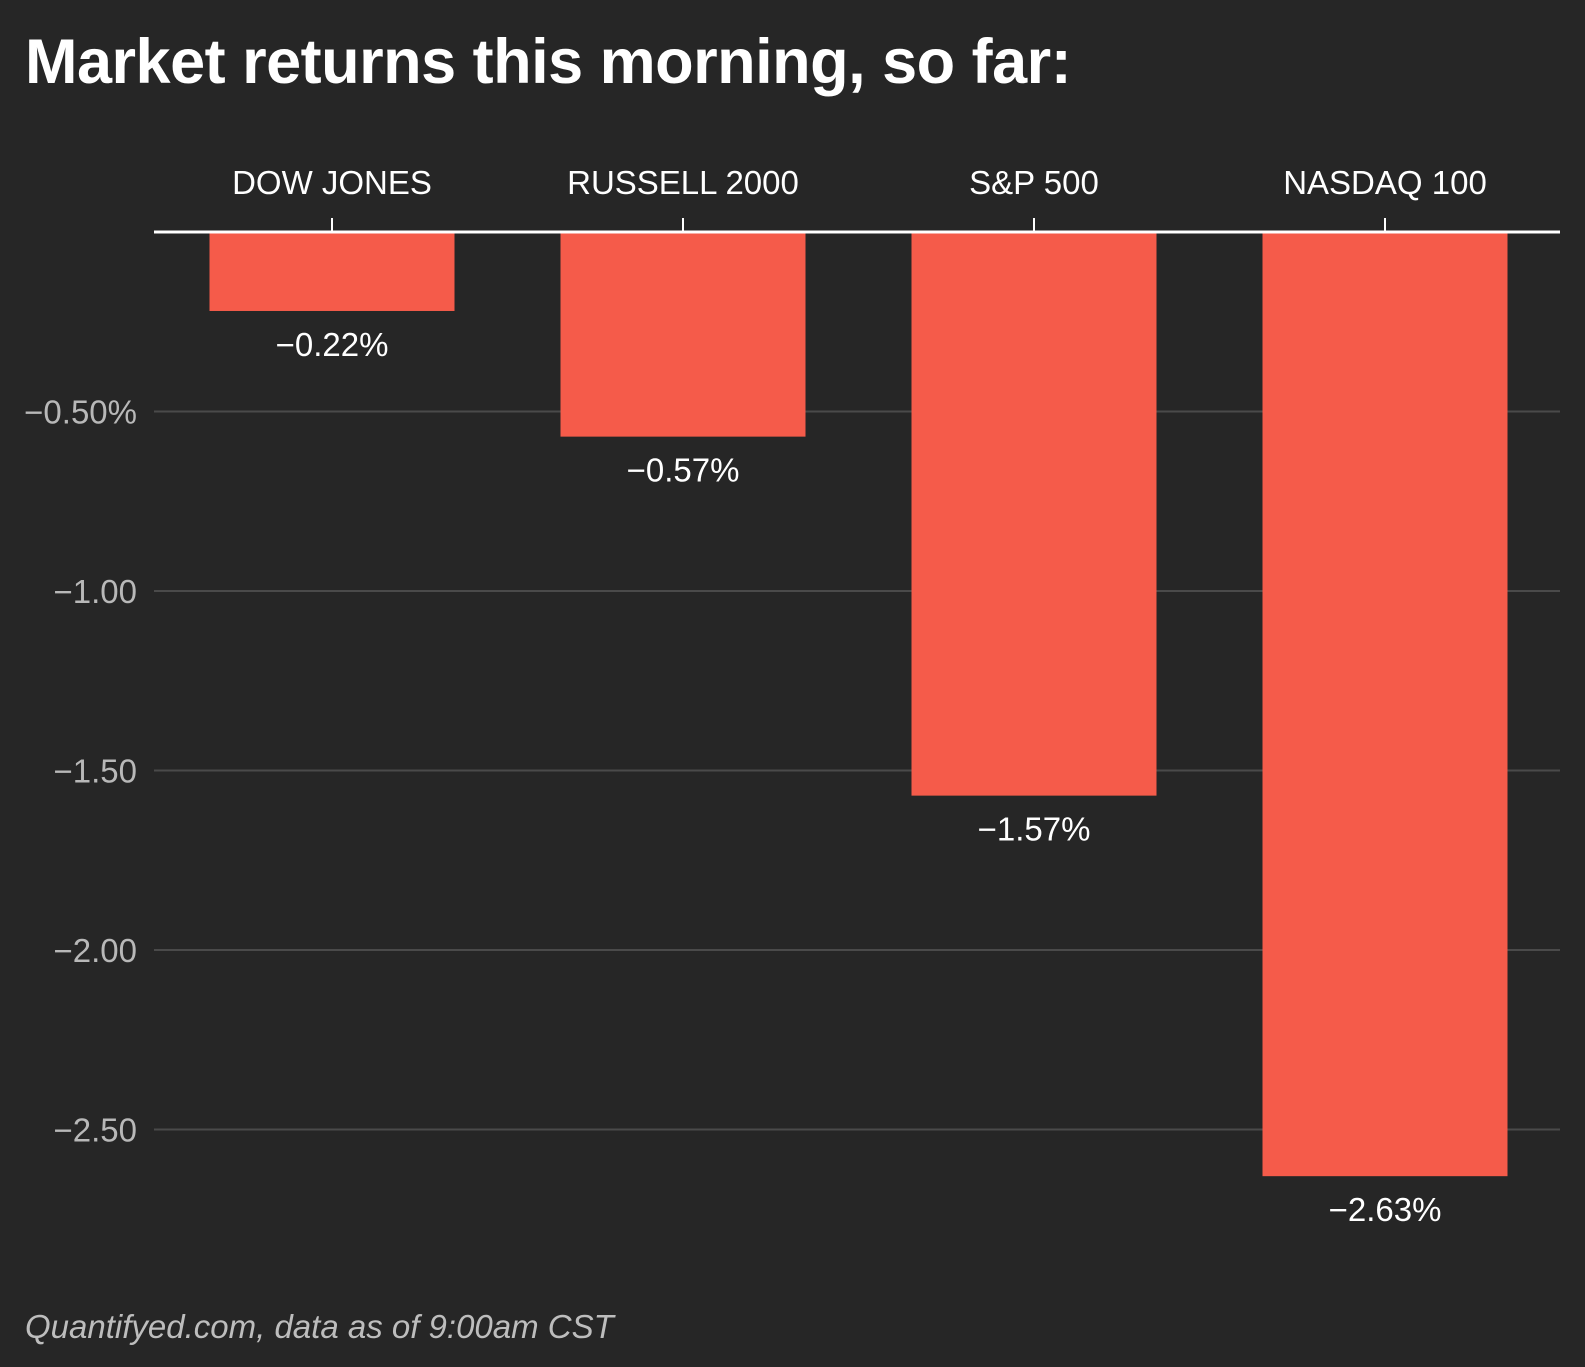 Image resolution: width=1585 pixels, height=1367 pixels. I want to click on category-label: DOW JONES, so click(332, 182).